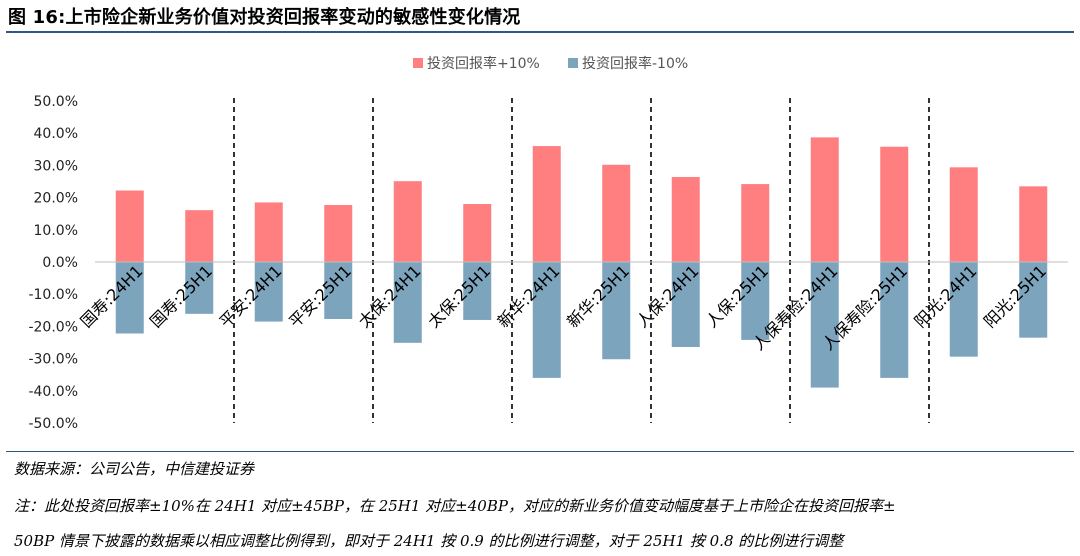  Describe the element at coordinates (53, 424) in the screenshot. I see `y-tick-label: -50.0%` at that location.